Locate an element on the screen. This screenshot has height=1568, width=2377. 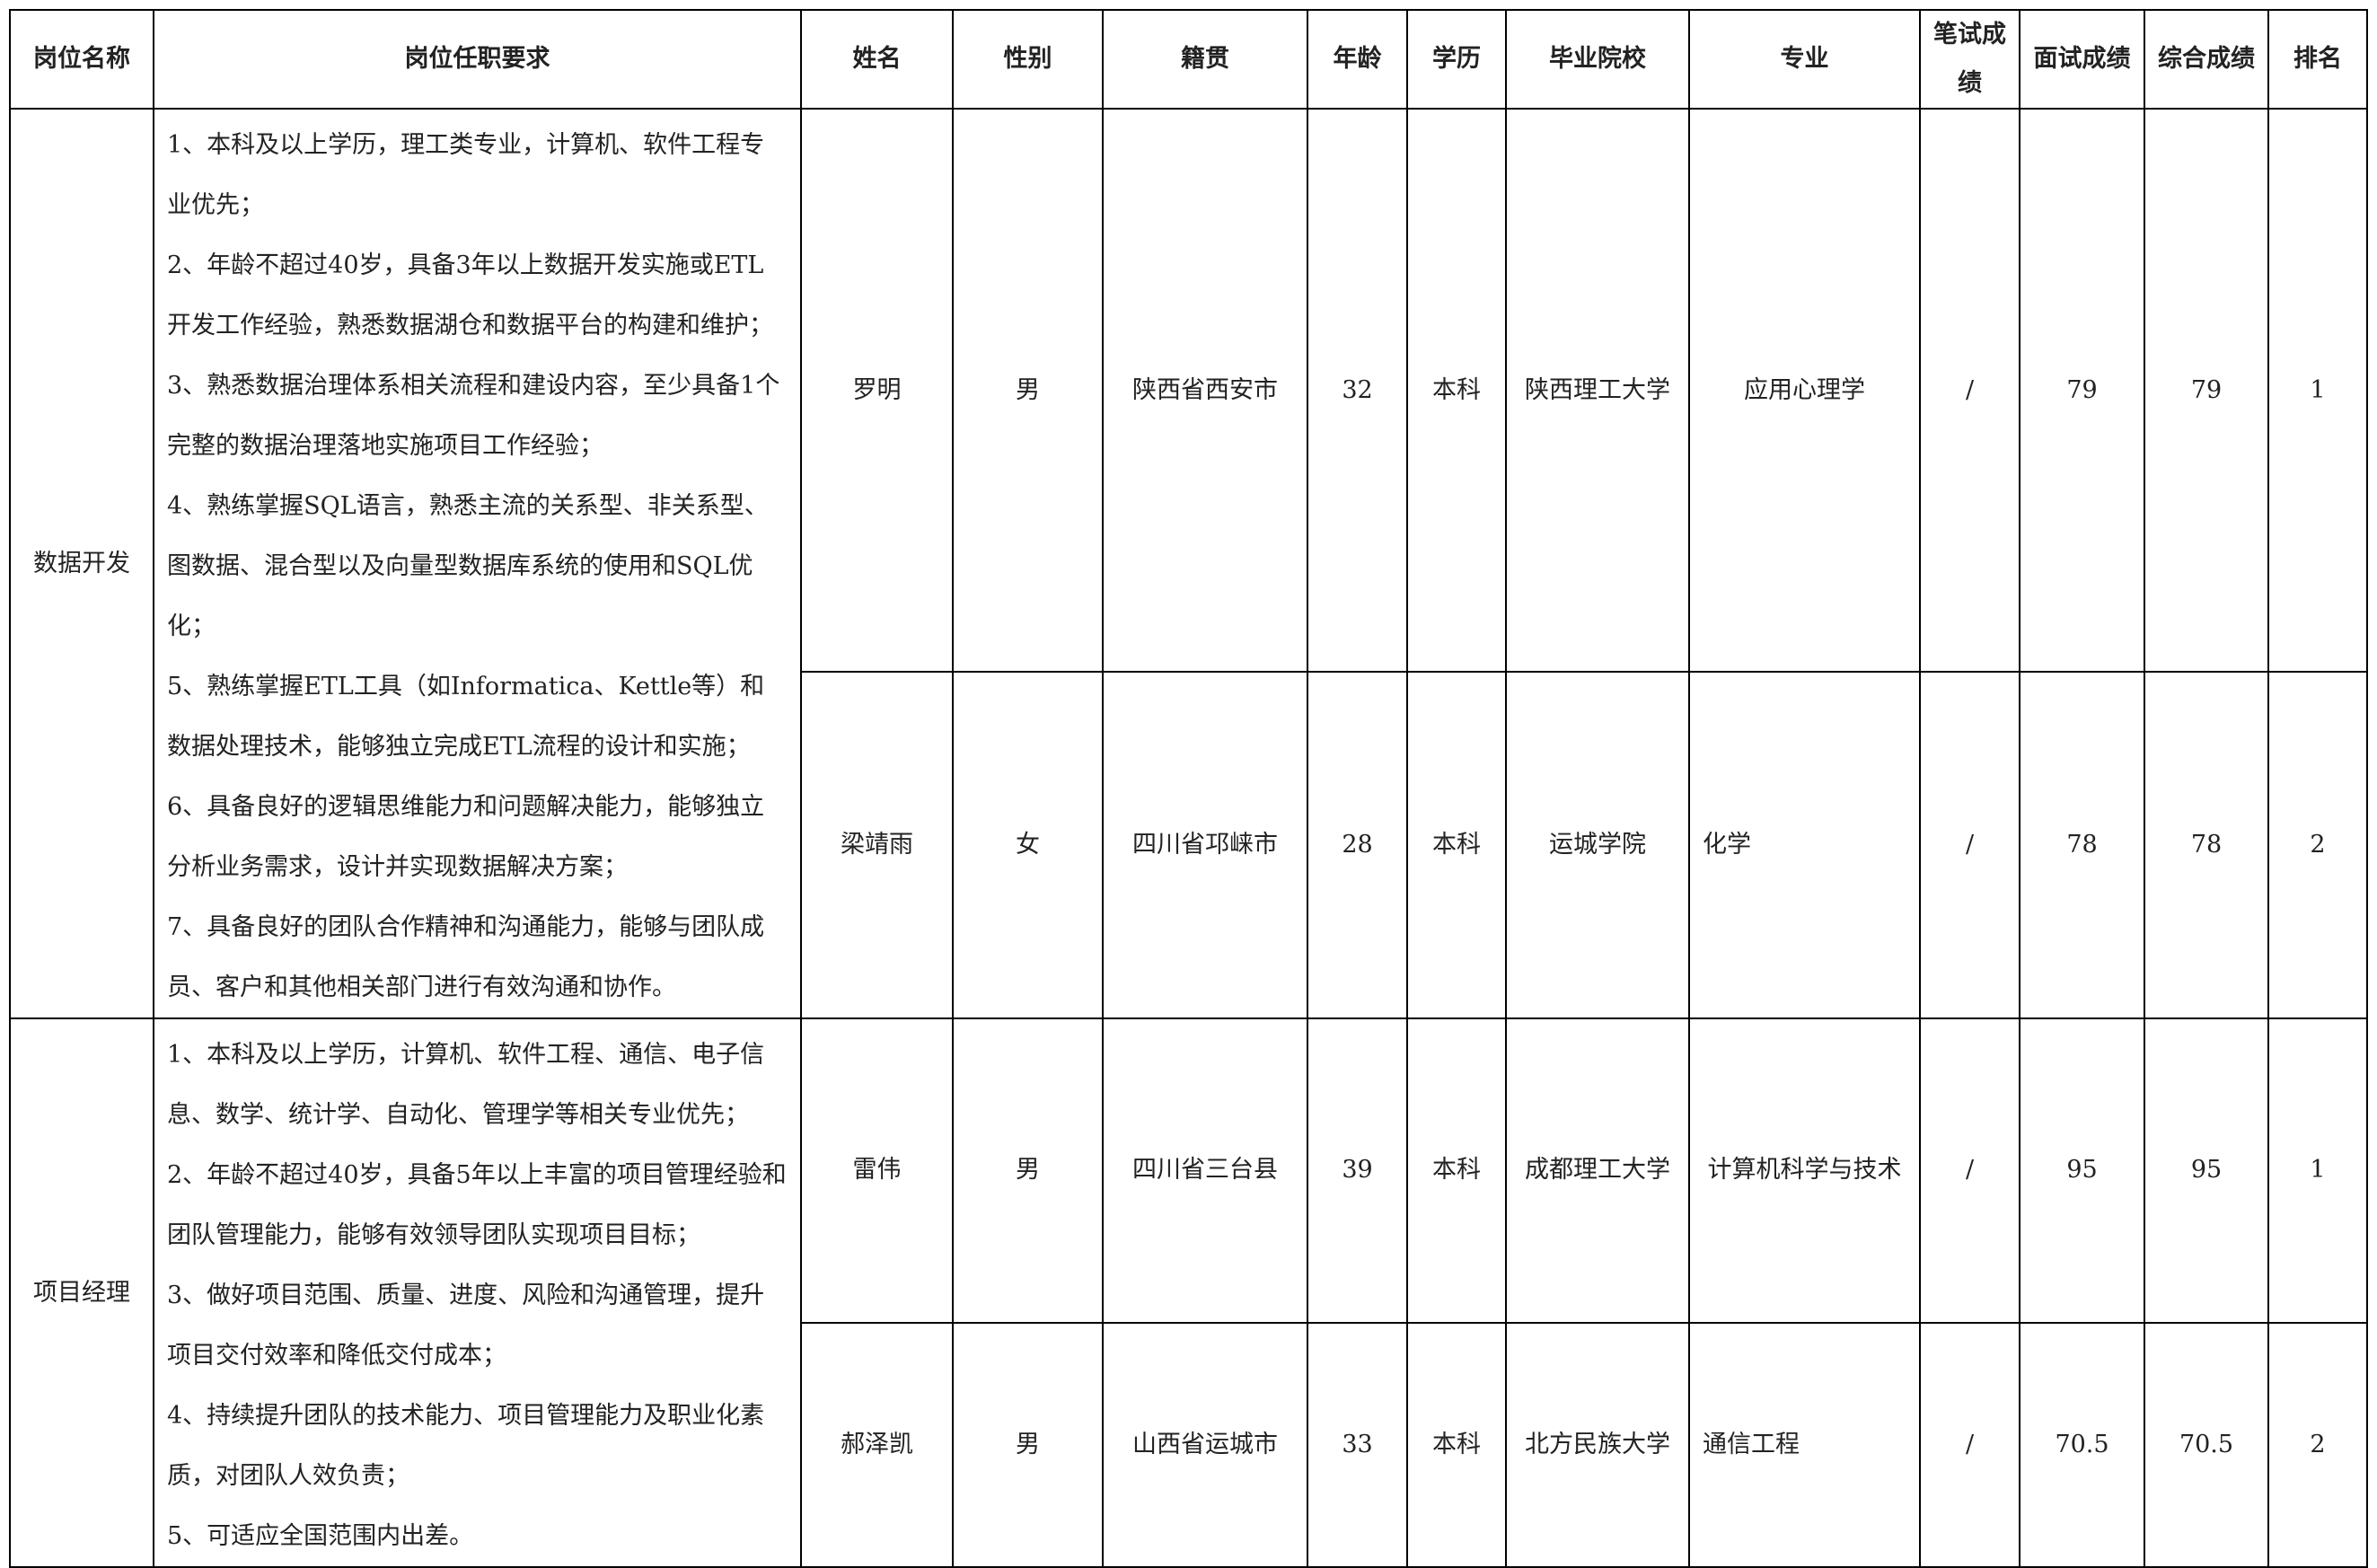
header-age: 年龄 is located at coordinates (1358, 59).